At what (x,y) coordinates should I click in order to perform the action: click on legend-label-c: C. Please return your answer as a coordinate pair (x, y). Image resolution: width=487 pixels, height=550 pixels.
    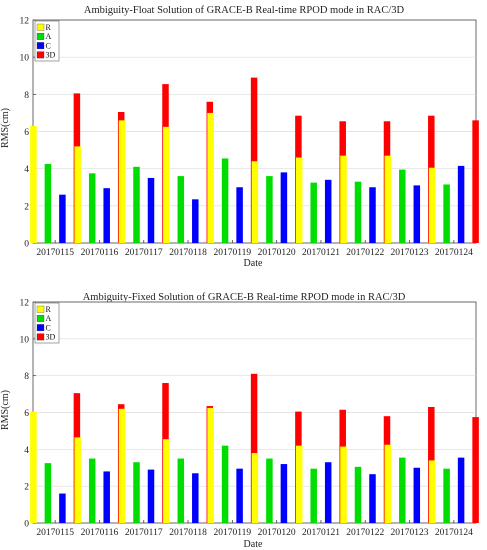
    Looking at the image, I should click on (48, 327).